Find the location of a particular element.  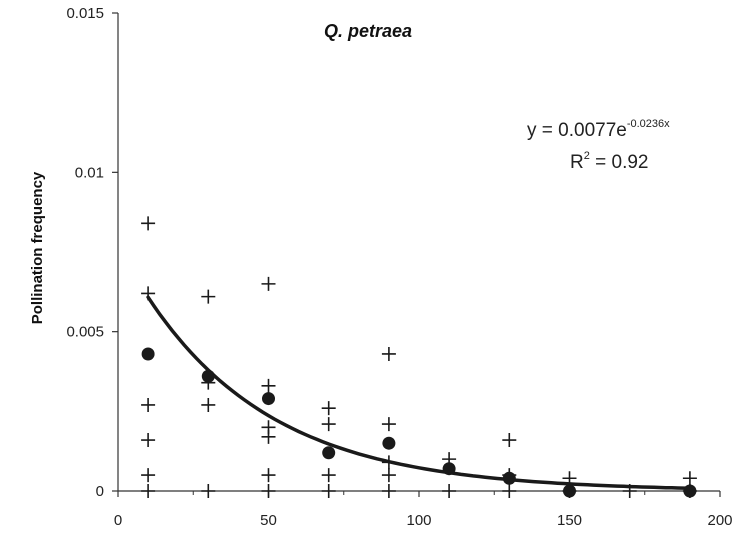

chart-title: Q. petraea is located at coordinates (368, 31).